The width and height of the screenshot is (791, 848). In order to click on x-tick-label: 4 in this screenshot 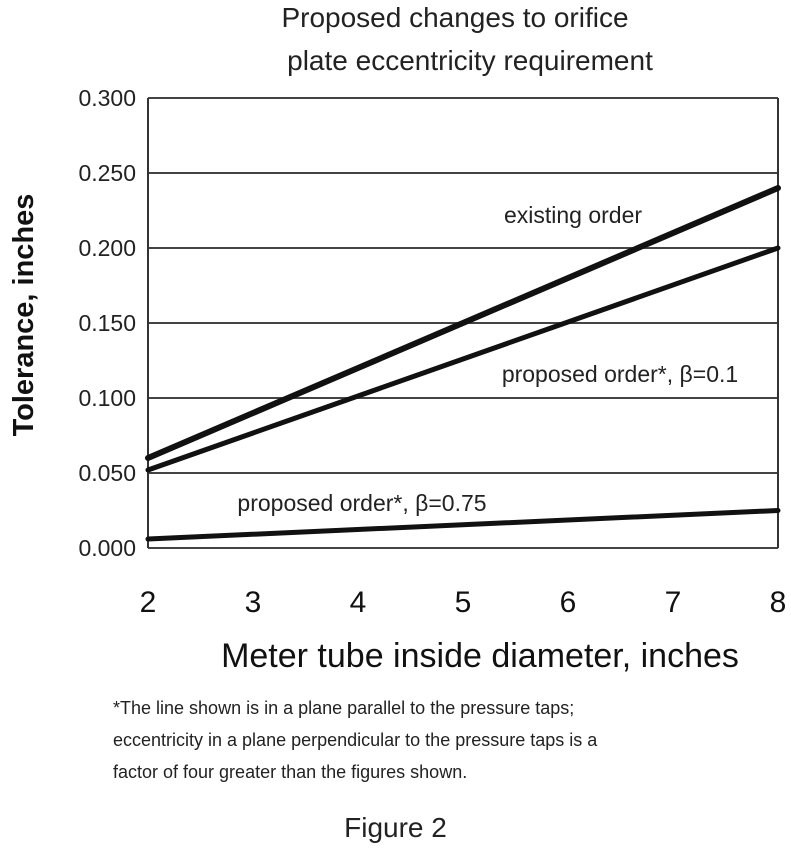, I will do `click(358, 602)`.